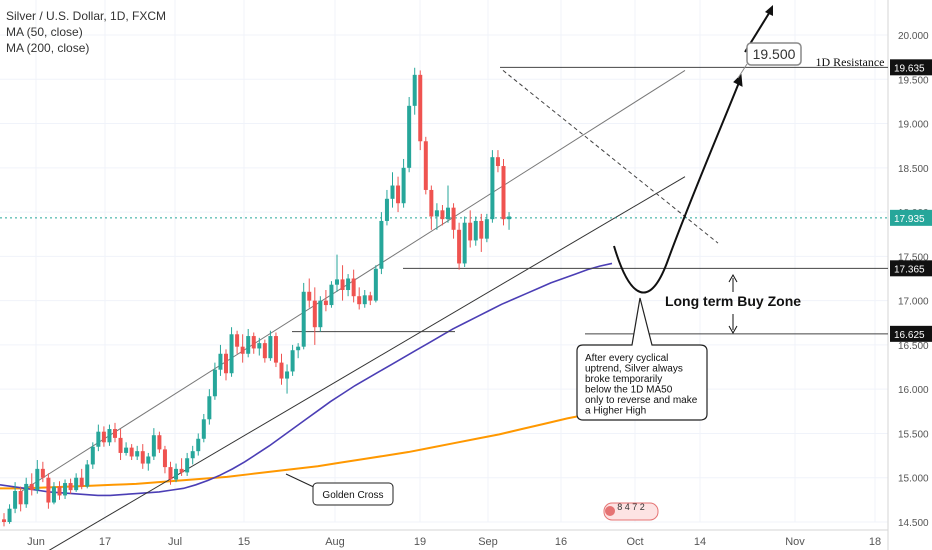 The image size is (932, 550). Describe the element at coordinates (742, 71) in the screenshot. I see `target-box-pointer` at that location.